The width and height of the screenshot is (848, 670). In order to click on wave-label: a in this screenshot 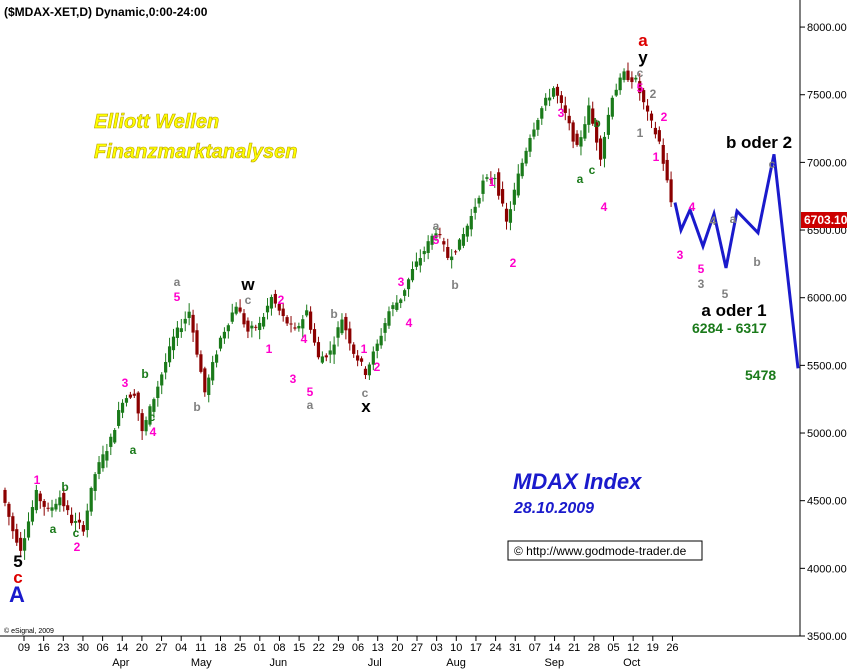, I will do `click(436, 226)`.